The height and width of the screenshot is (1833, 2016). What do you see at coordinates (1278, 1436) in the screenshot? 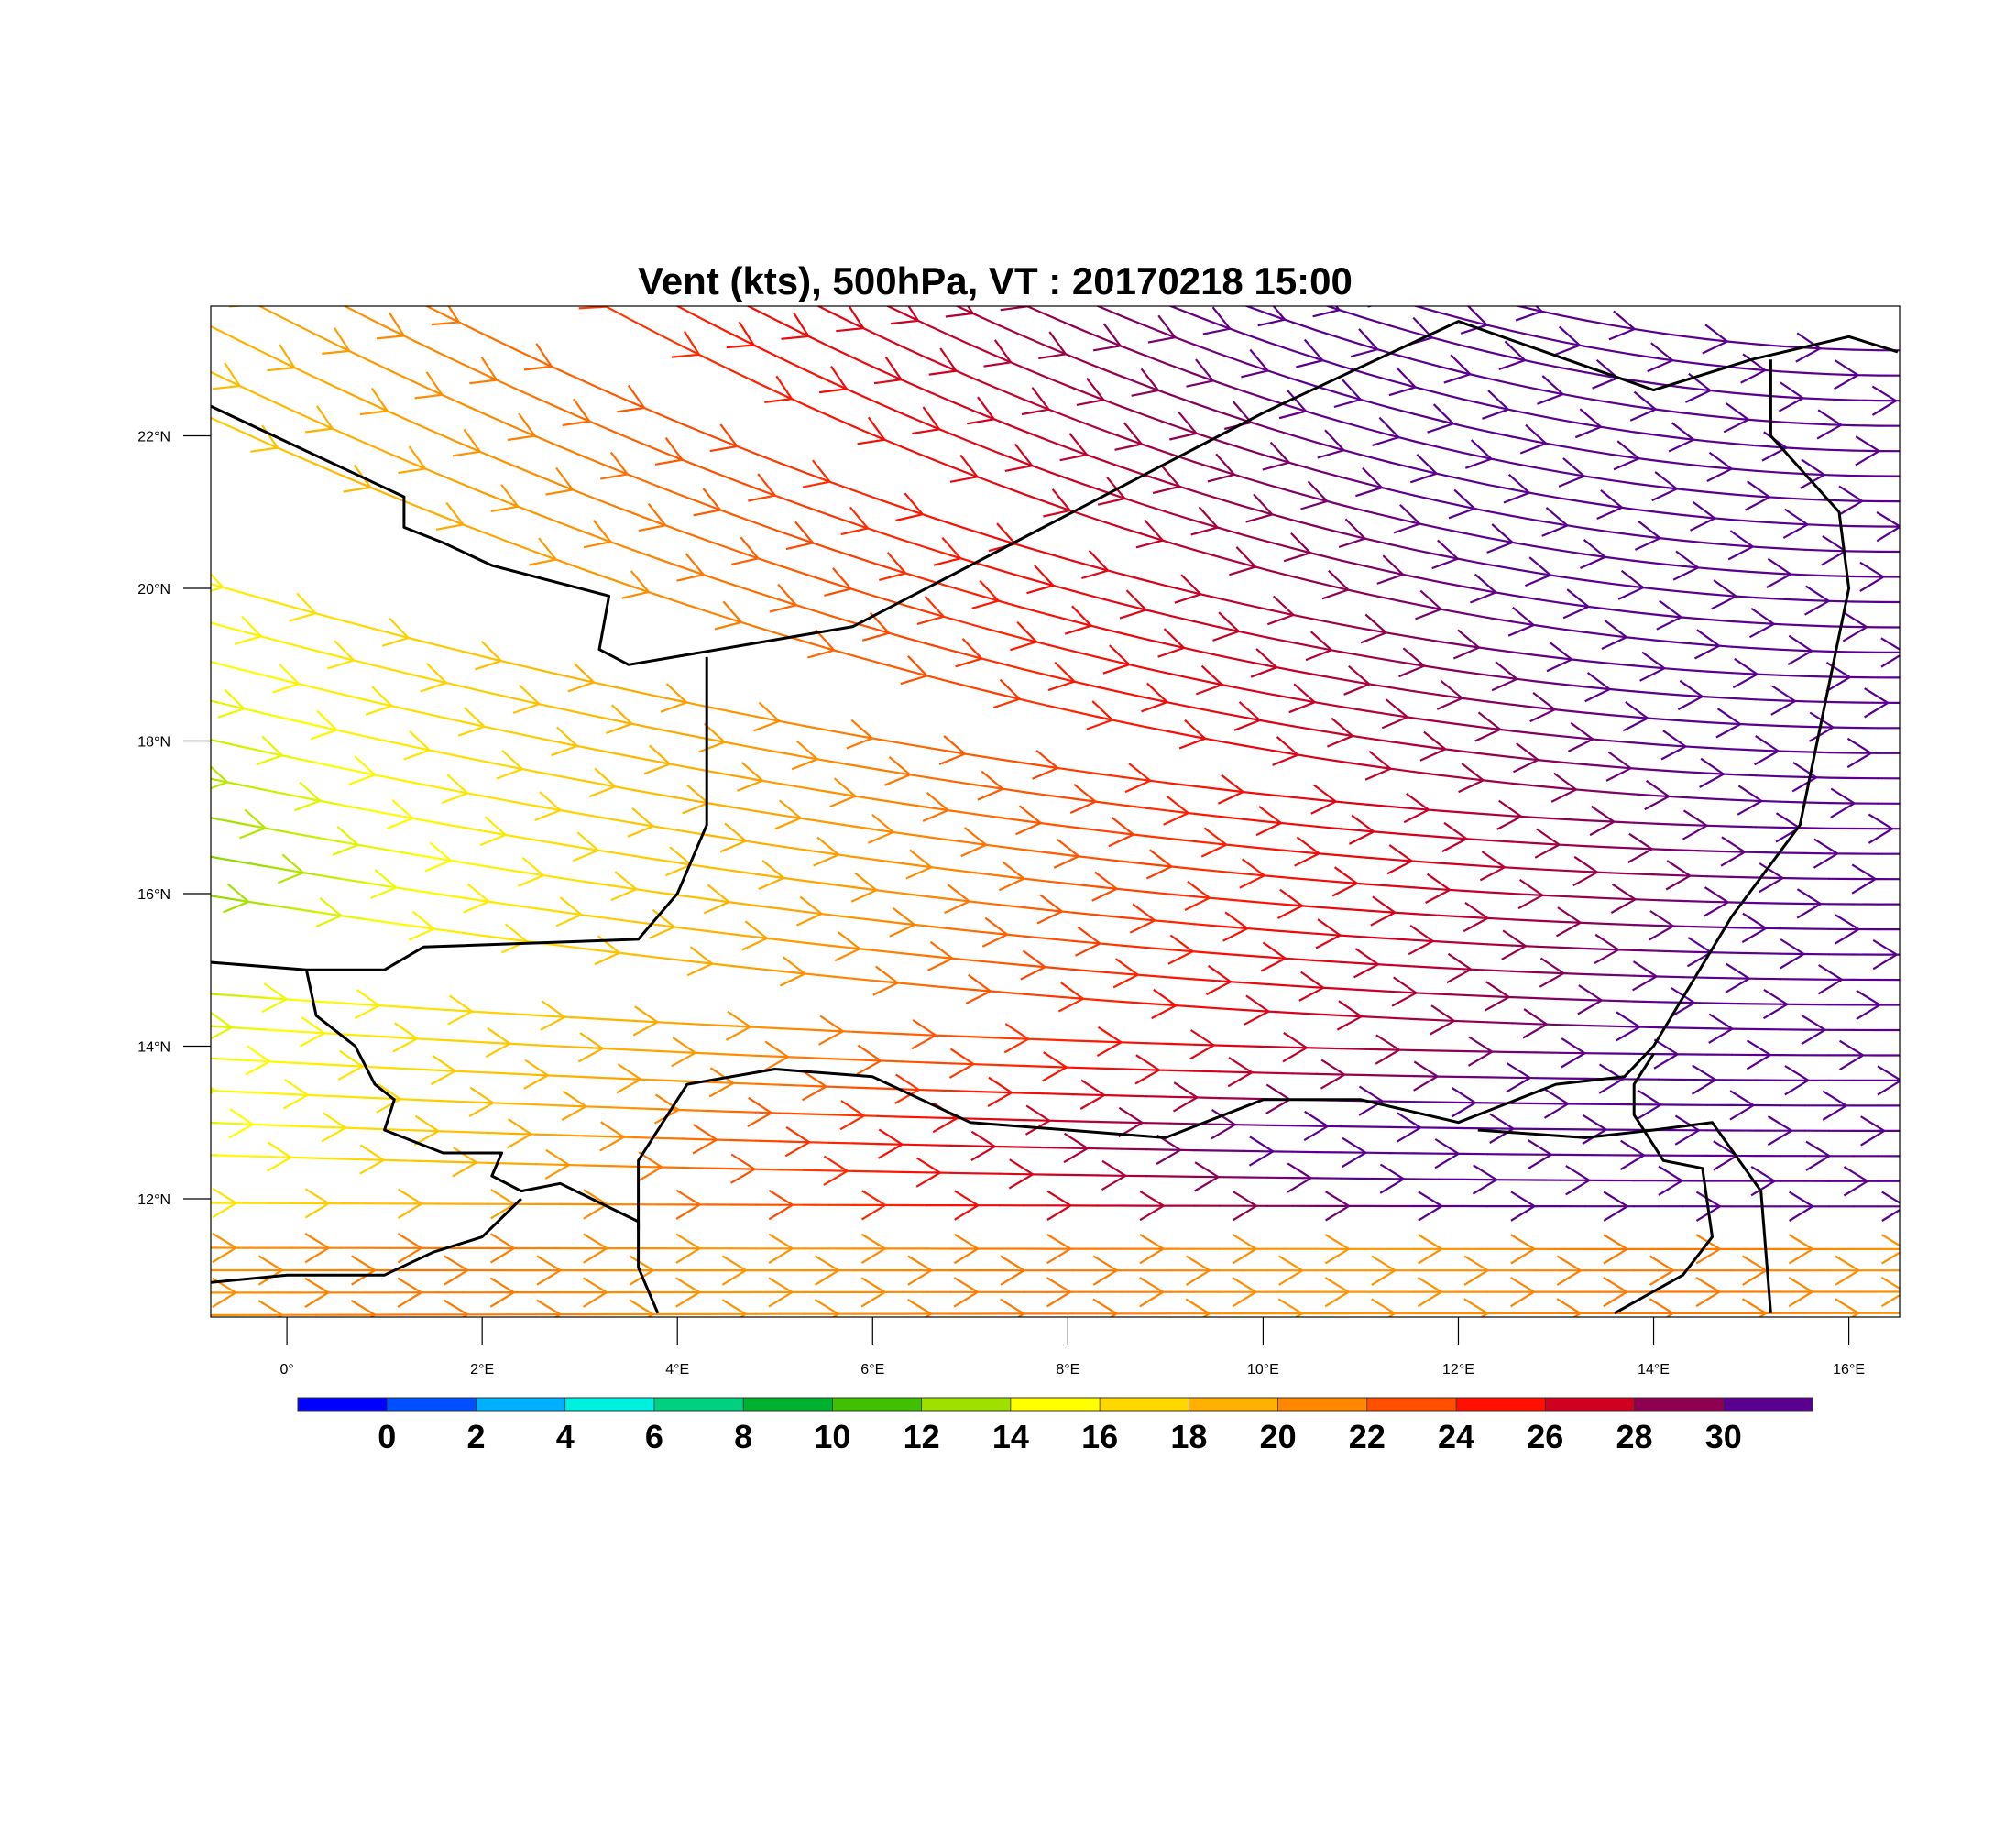
I see `colorbar-label: 20` at bounding box center [1278, 1436].